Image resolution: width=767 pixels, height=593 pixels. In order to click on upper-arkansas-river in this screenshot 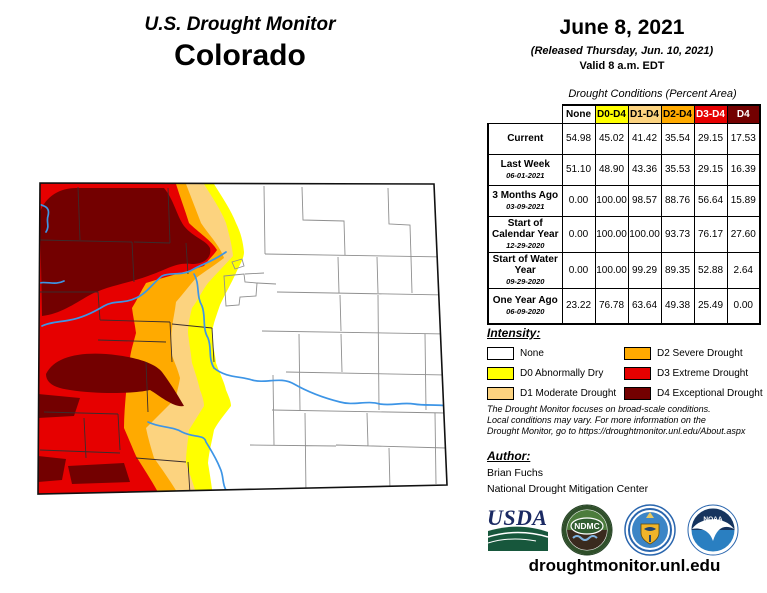, I will do `click(204, 321)`.